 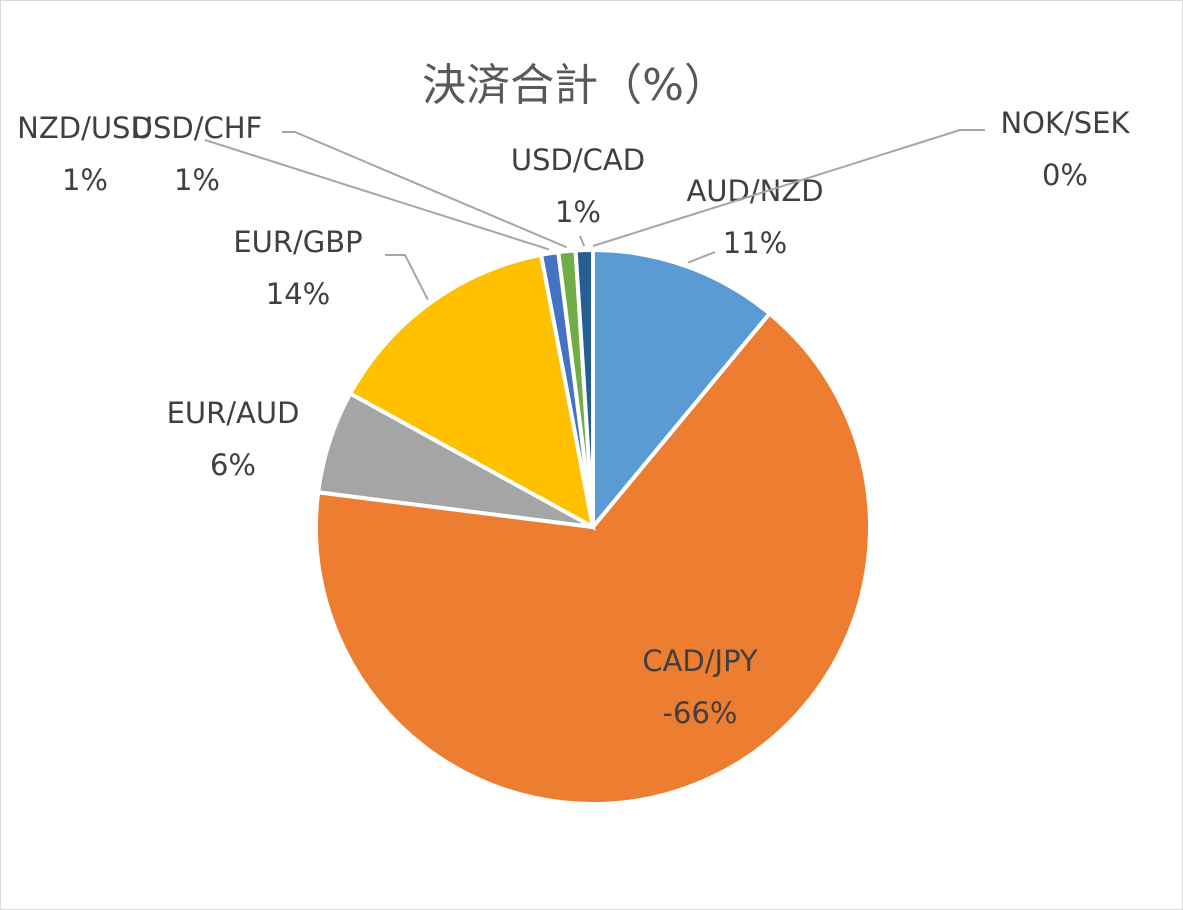 I want to click on data-label-name: USD/CHF, so click(x=197, y=128).